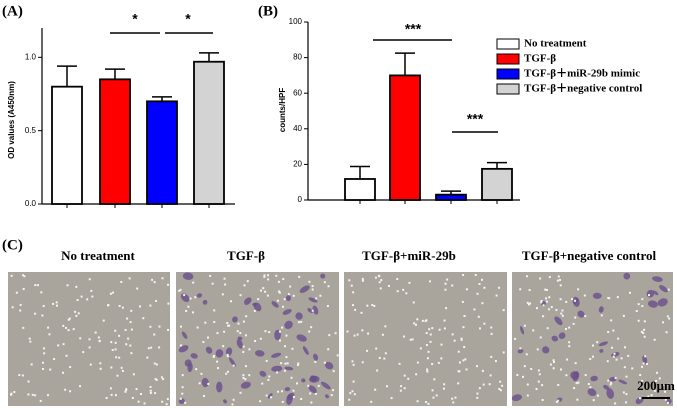 The width and height of the screenshot is (677, 408). I want to click on legend-swatch, so click(508, 74).